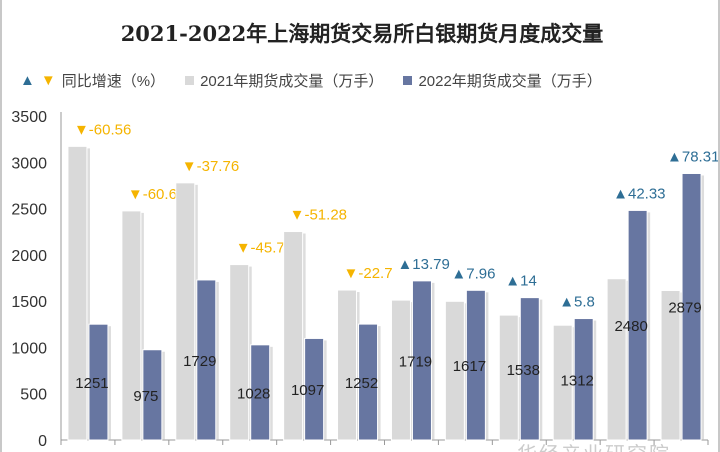 The image size is (720, 452). I want to click on growth-label: ▲14, so click(521, 281).